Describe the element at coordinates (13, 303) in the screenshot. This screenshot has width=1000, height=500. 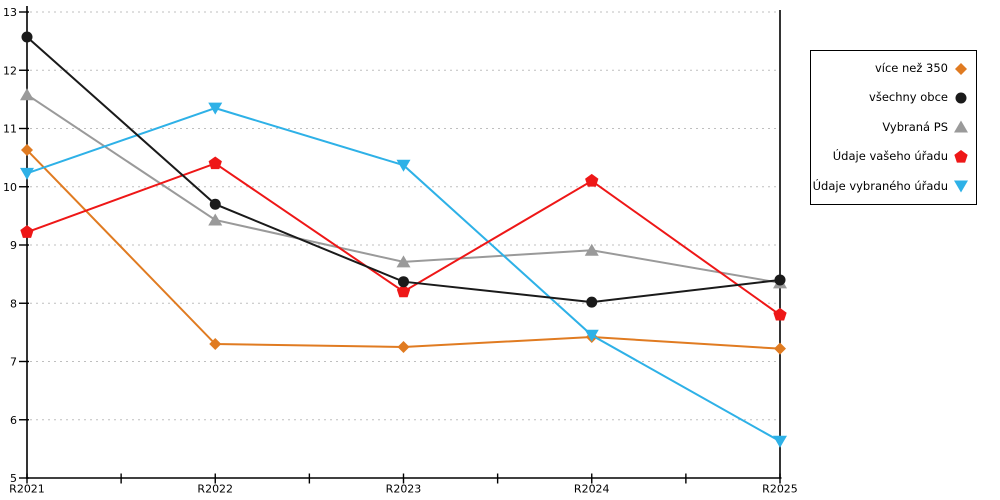
I see `y-tick-label: 8` at that location.